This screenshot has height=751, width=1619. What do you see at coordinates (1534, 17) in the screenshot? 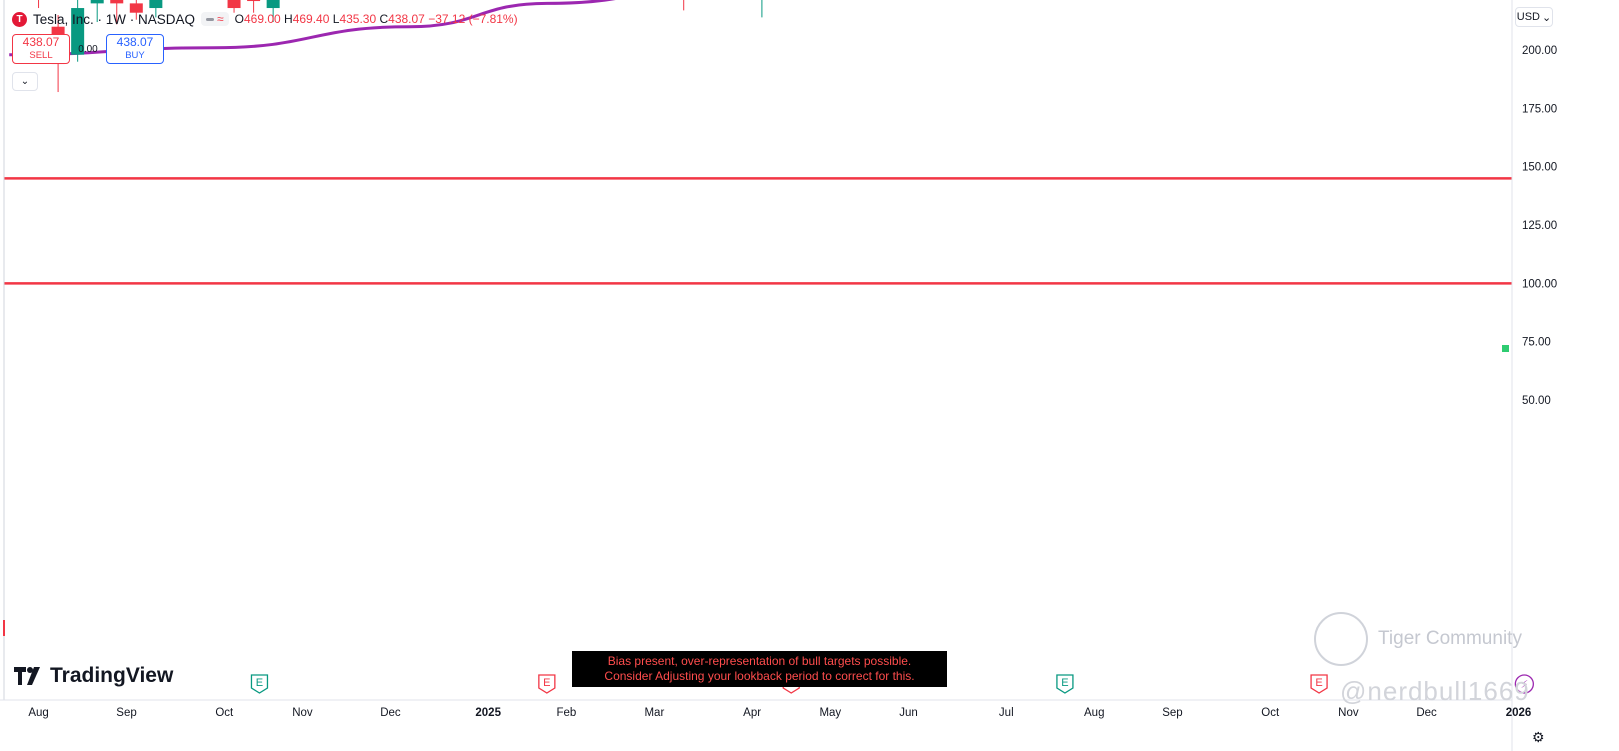
I see `currency-selector: USD ⌄` at bounding box center [1534, 17].